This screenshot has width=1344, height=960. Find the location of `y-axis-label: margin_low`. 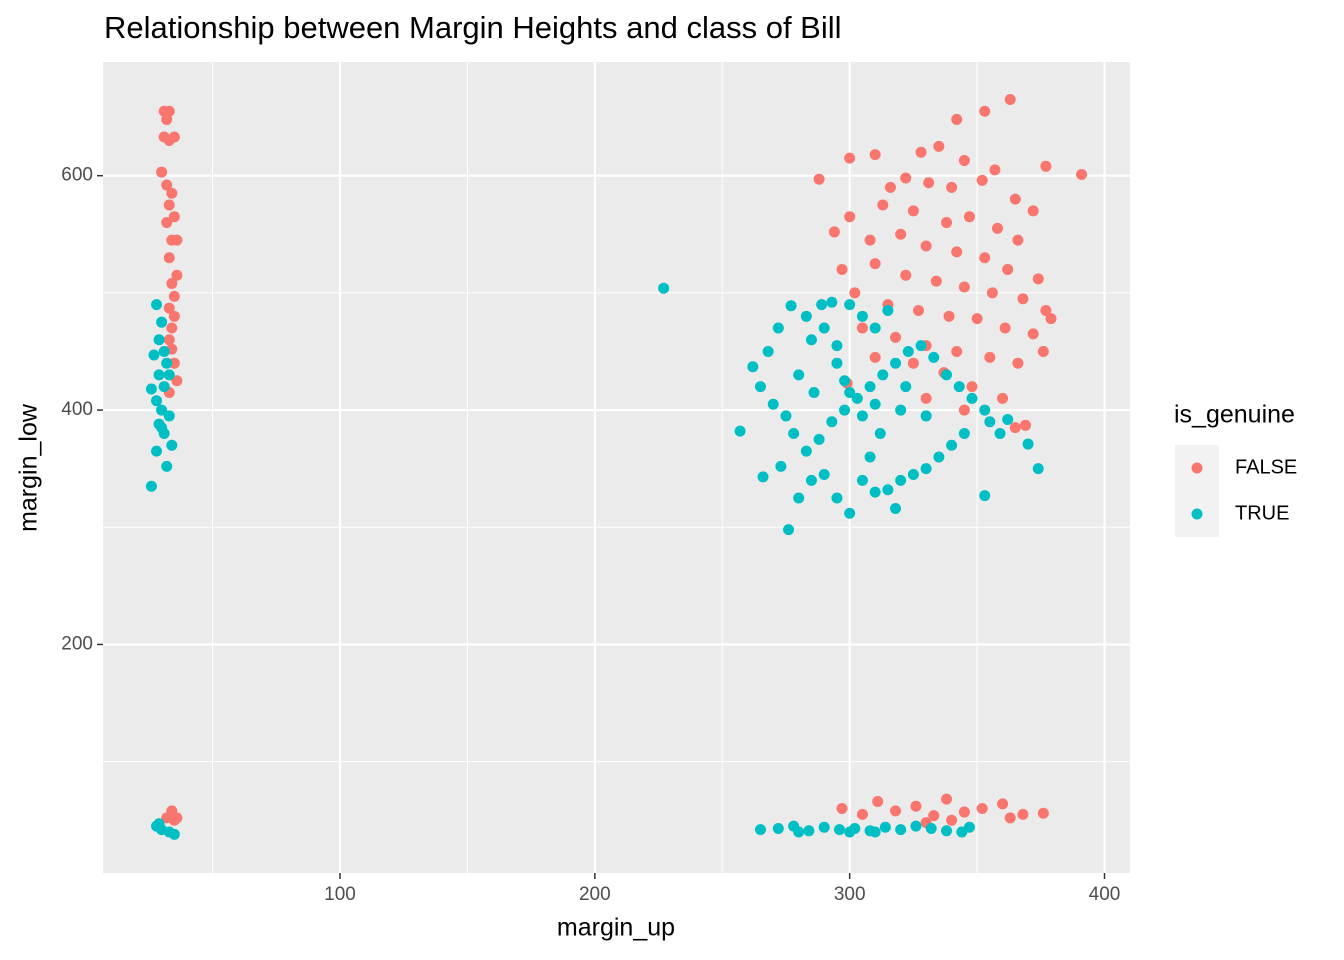

y-axis-label: margin_low is located at coordinates (29, 467).